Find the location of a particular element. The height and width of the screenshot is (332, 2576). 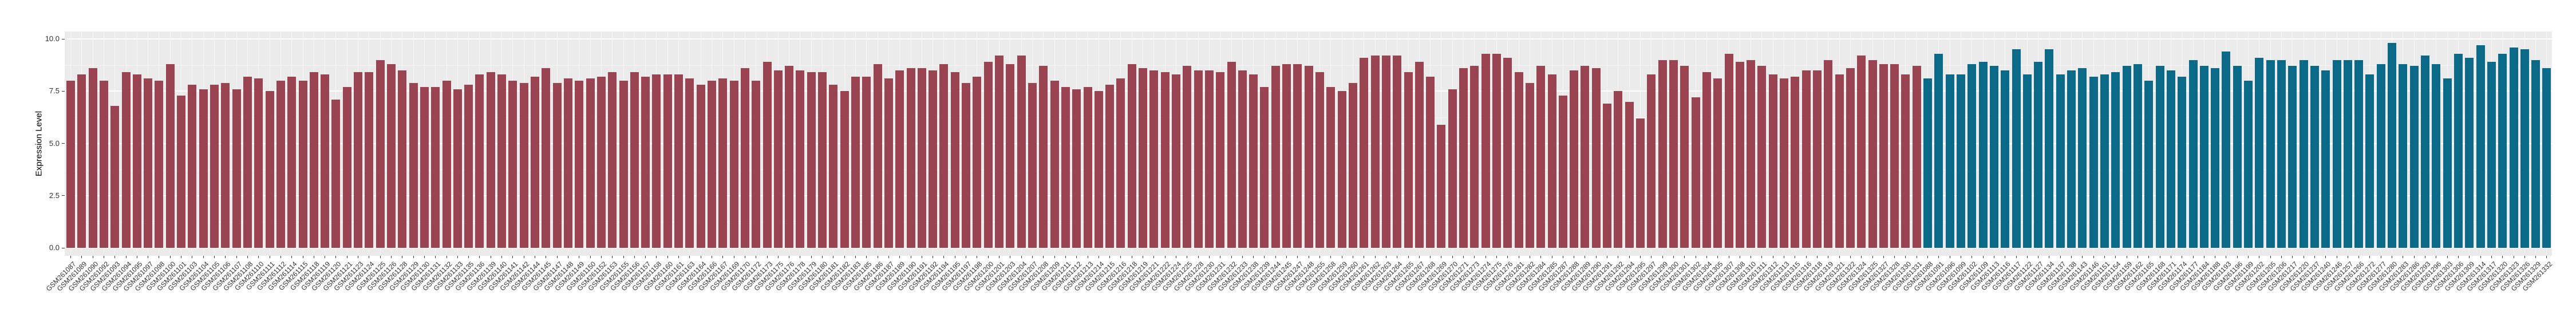

y-tick-label: 7.5 is located at coordinates (54, 91).